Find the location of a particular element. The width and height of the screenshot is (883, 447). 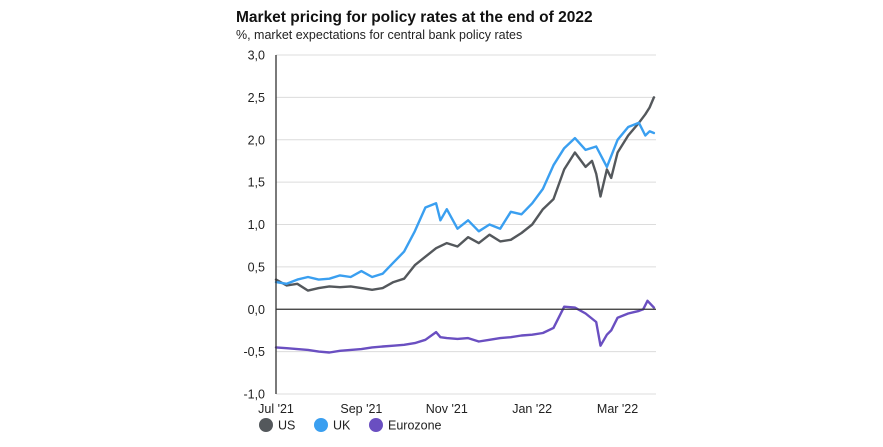

x-tick-labels: Jul '21 Sep '21 Nov '21 Jan '22 Mar '22 is located at coordinates (448, 409).